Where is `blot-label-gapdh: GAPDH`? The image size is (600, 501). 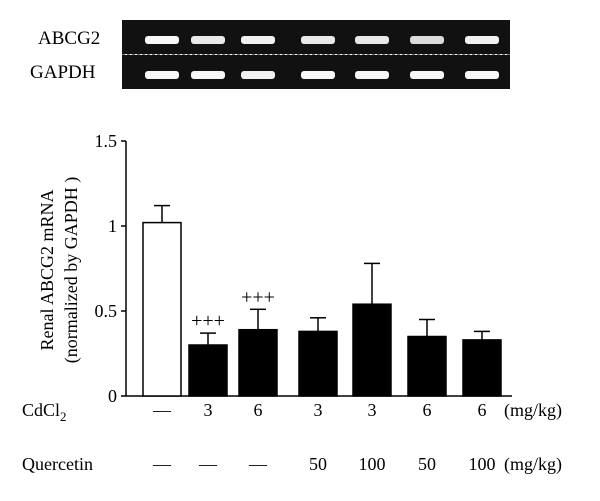
blot-label-gapdh: GAPDH is located at coordinates (63, 72).